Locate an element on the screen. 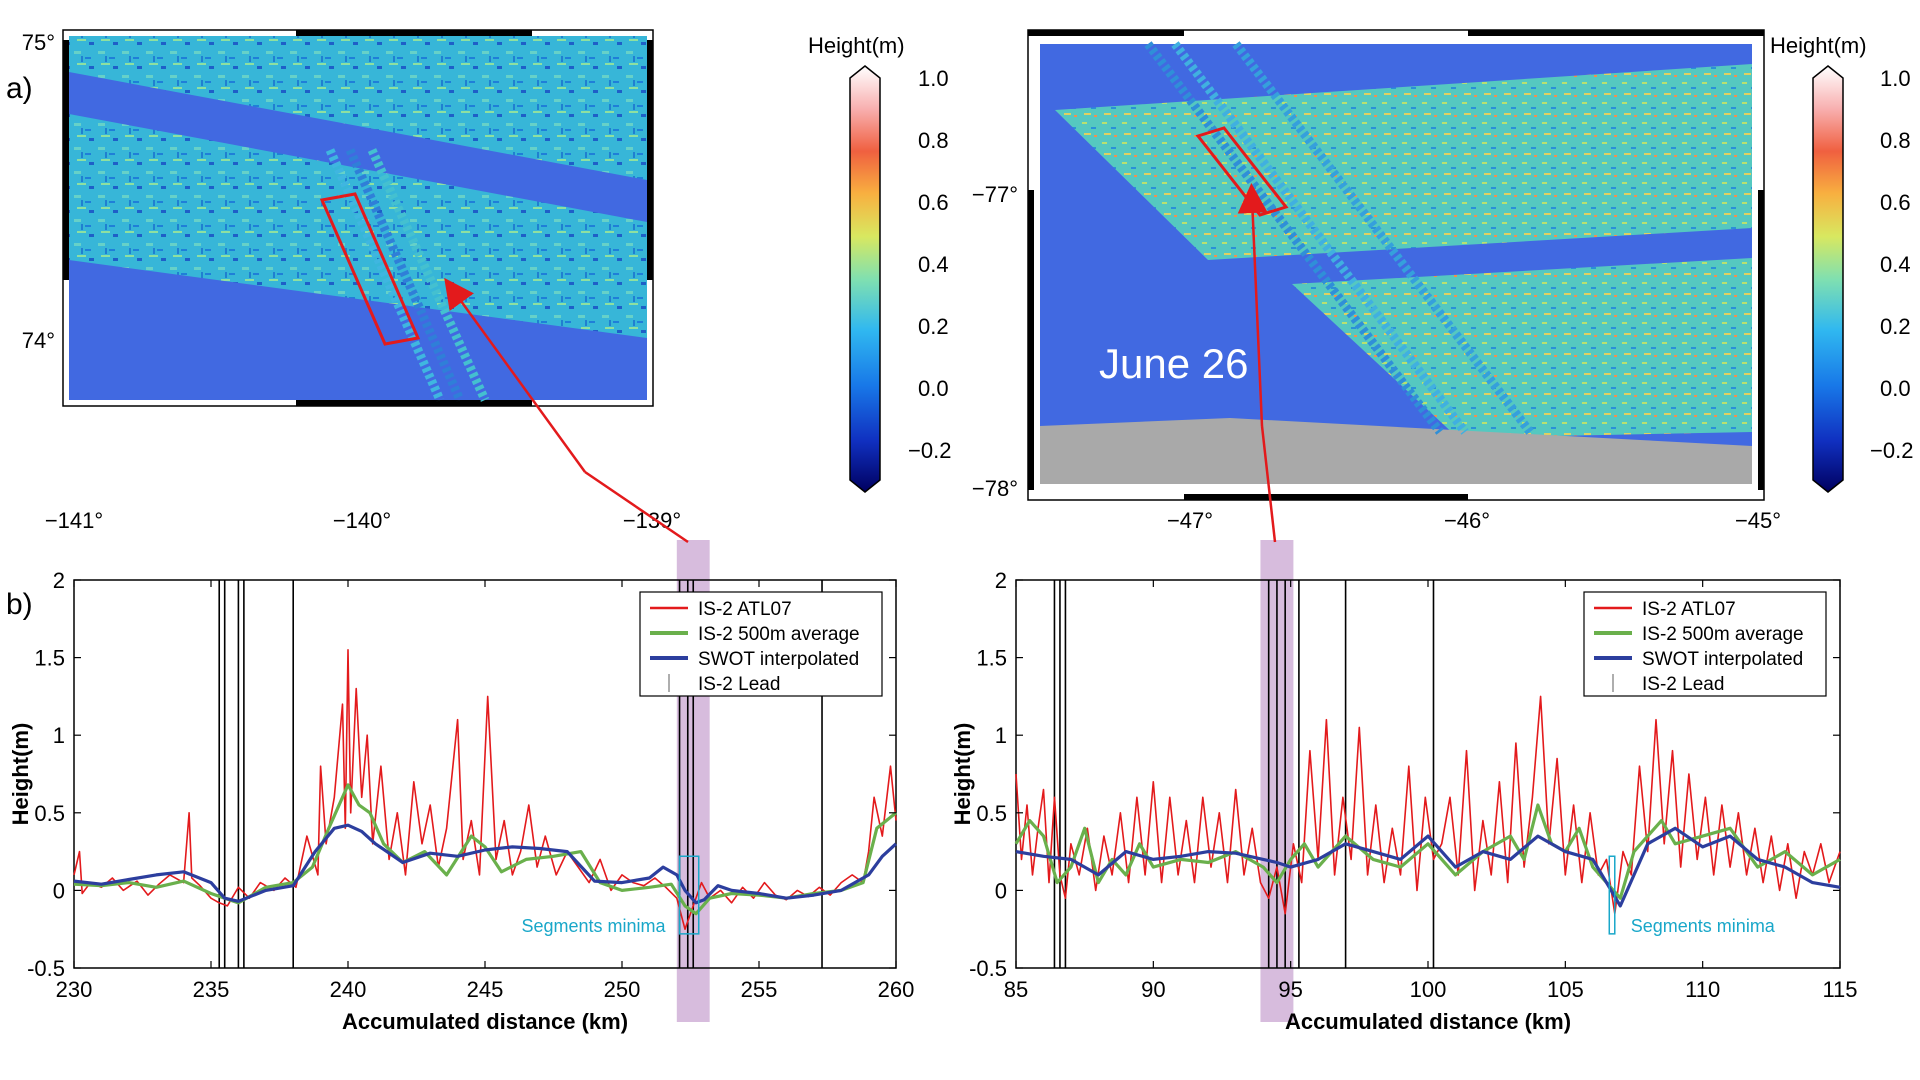  colorbar-b: Height(m) 1.0 0.8 0.6 0.4 0.2 0.0 −0.2 is located at coordinates (1841, 263).